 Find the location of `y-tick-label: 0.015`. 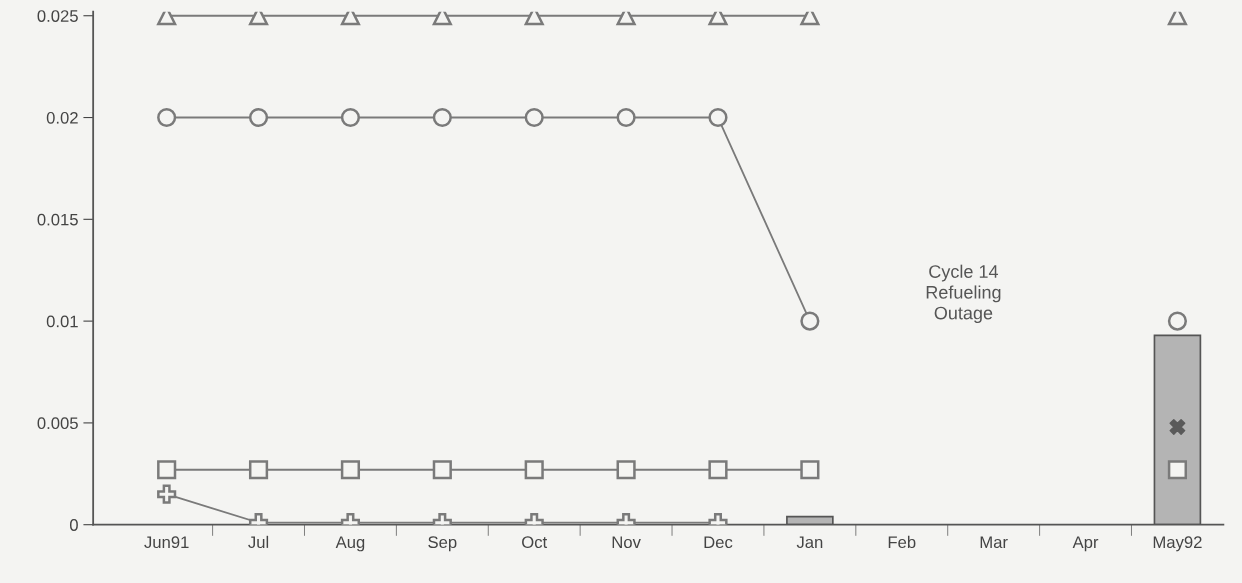

y-tick-label: 0.015 is located at coordinates (57, 219).